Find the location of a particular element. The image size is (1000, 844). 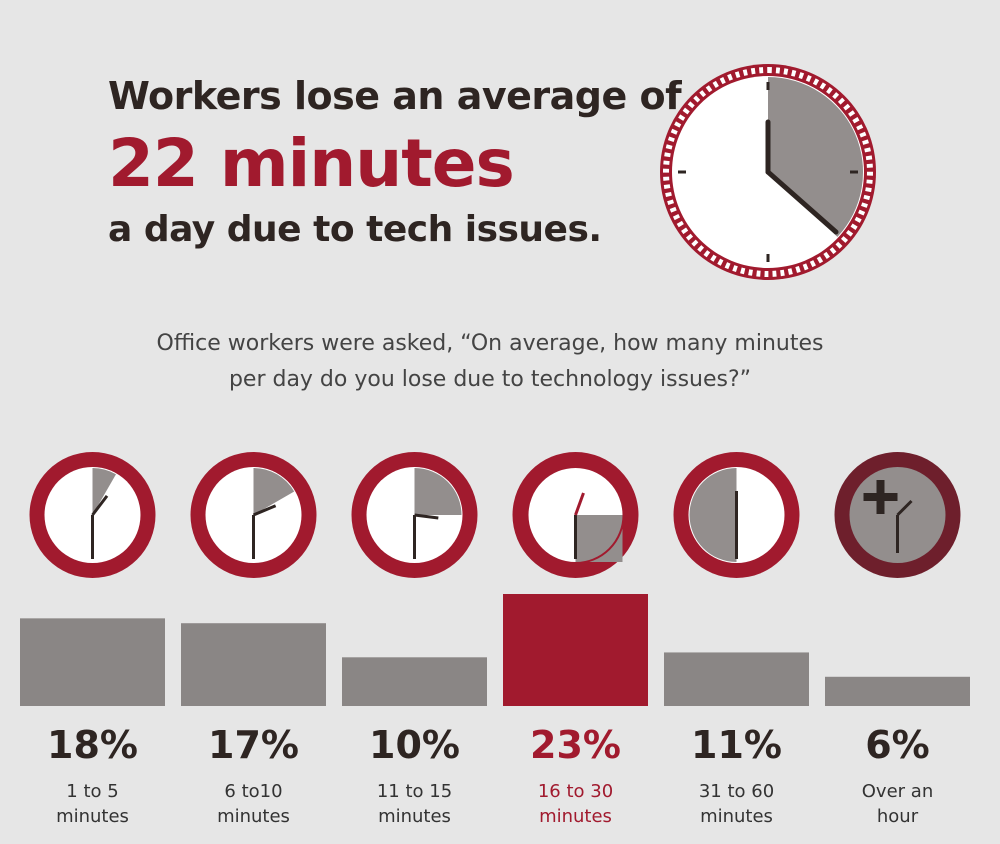

category-label: Over an is located at coordinates (897, 791).